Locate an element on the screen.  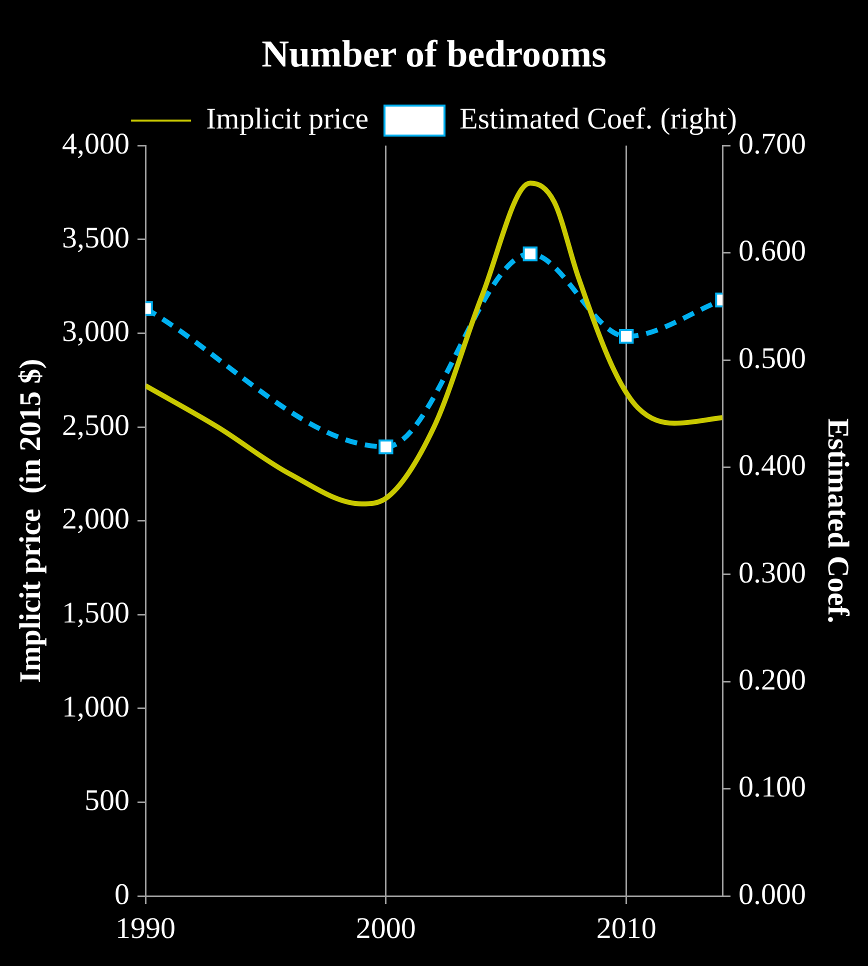
y2-axis-title: Estimated Coef. is located at coordinates (837, 521).